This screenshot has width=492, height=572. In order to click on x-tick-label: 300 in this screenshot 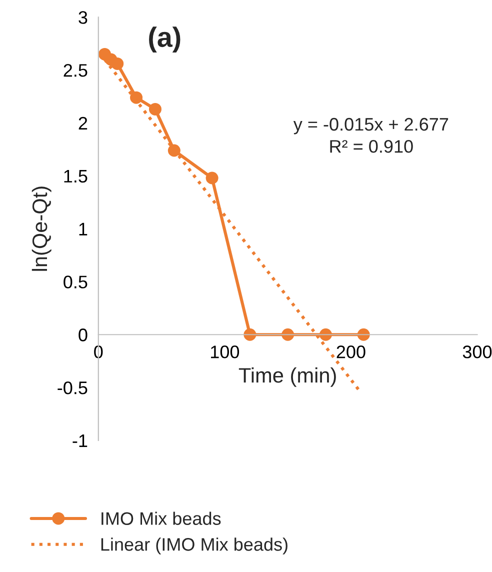, I will do `click(477, 352)`.